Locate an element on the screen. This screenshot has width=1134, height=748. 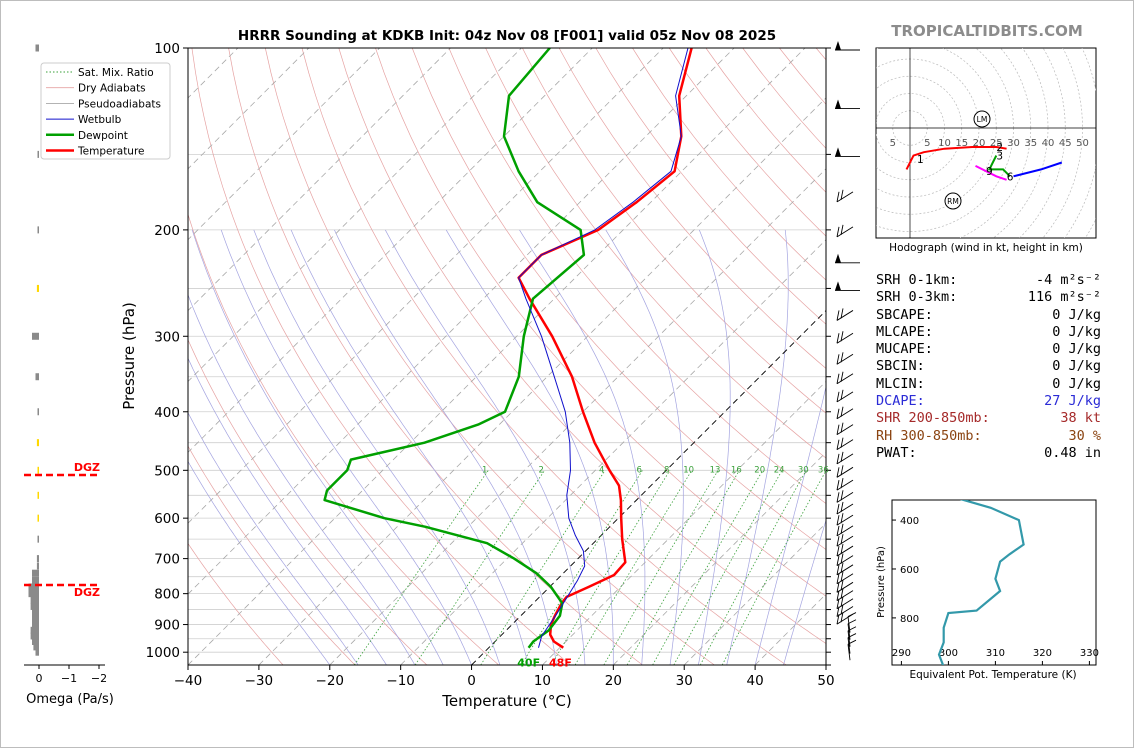
temperature-tick-label: 50 is located at coordinates (825, 681).